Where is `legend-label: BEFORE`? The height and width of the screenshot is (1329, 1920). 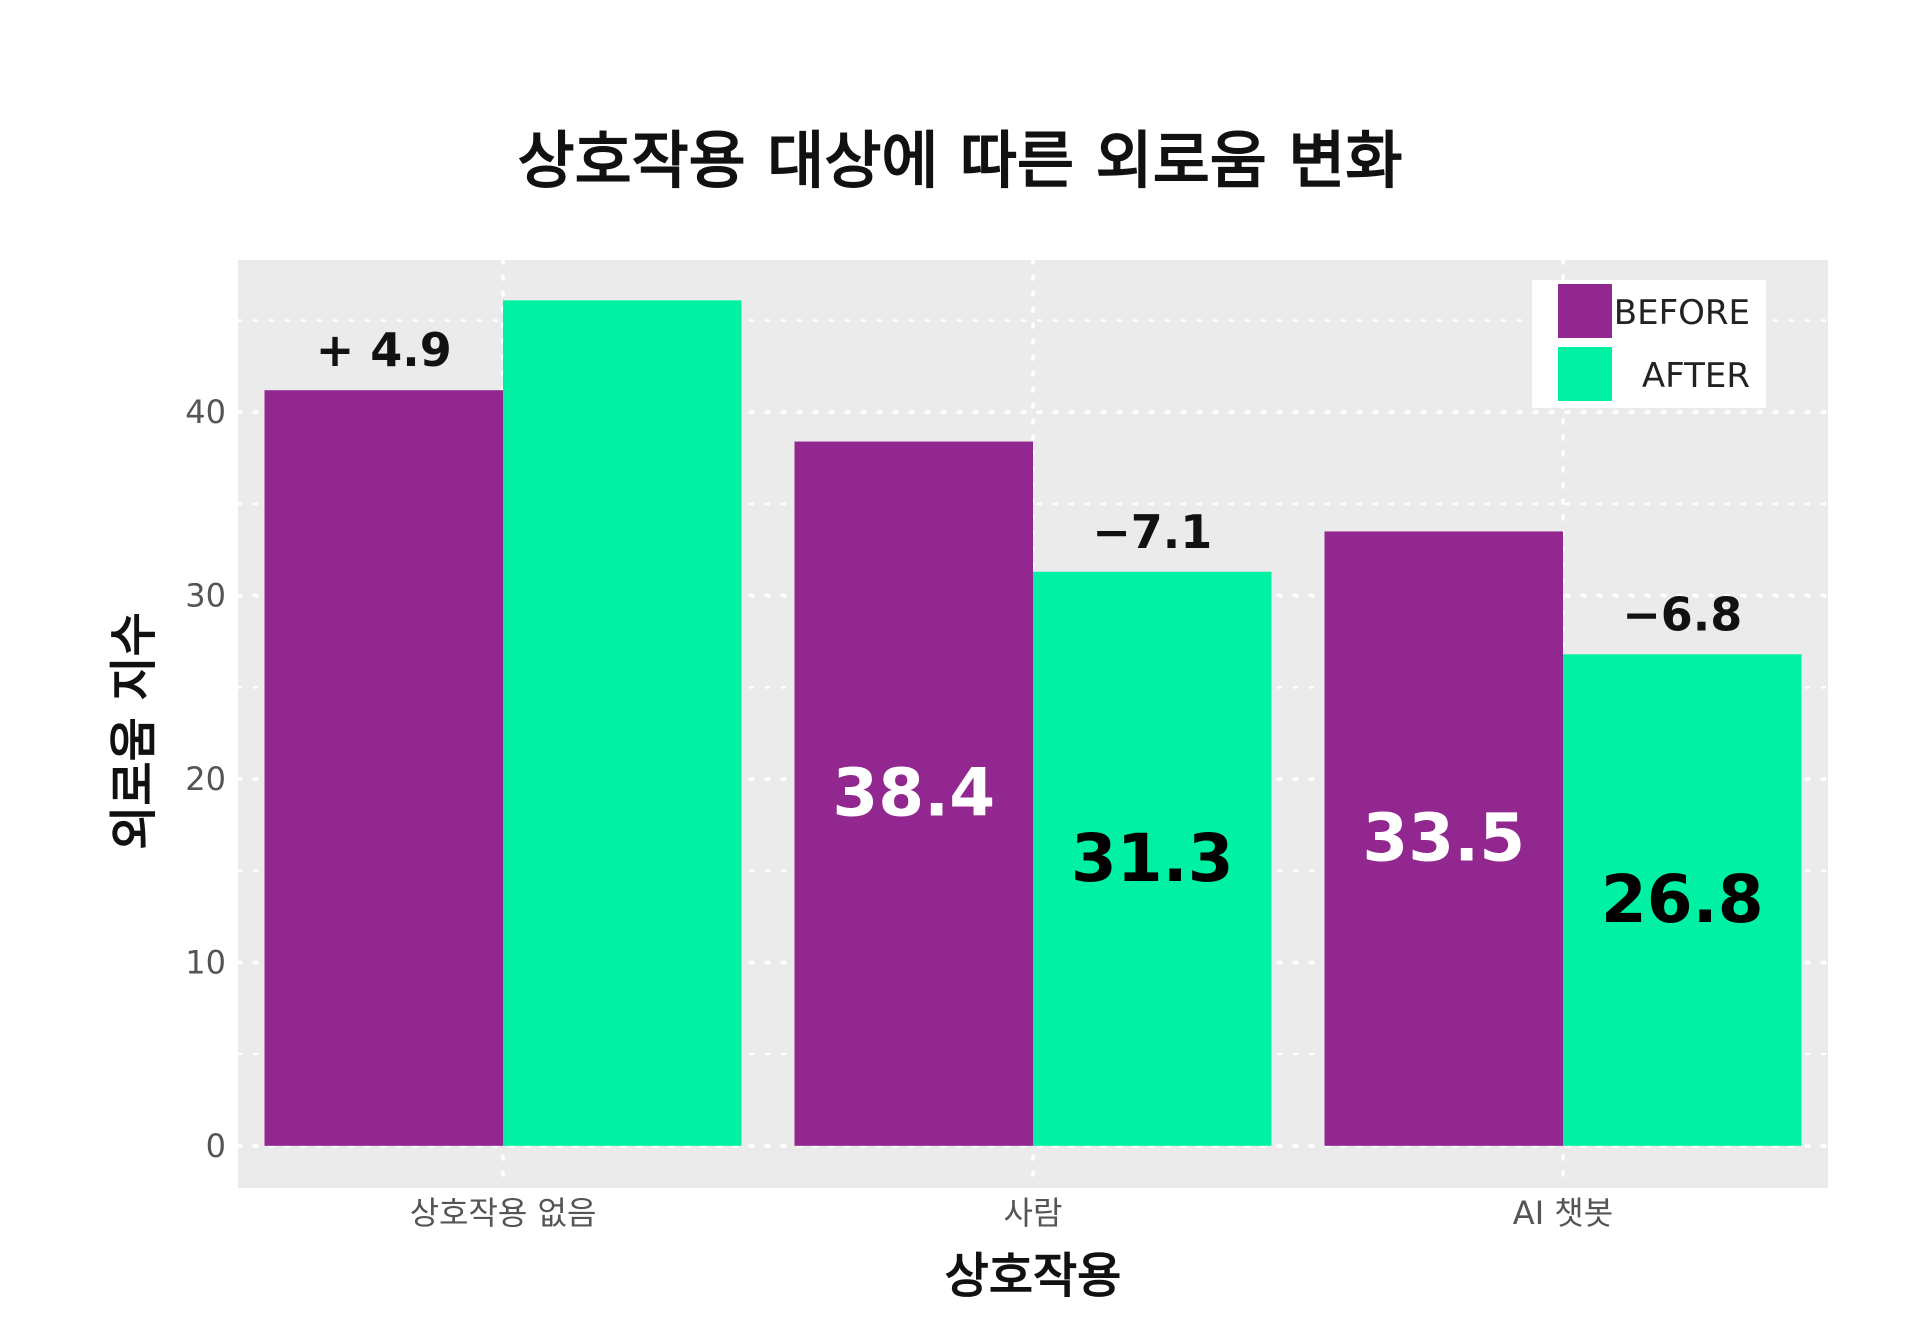
legend-label: BEFORE is located at coordinates (1682, 313).